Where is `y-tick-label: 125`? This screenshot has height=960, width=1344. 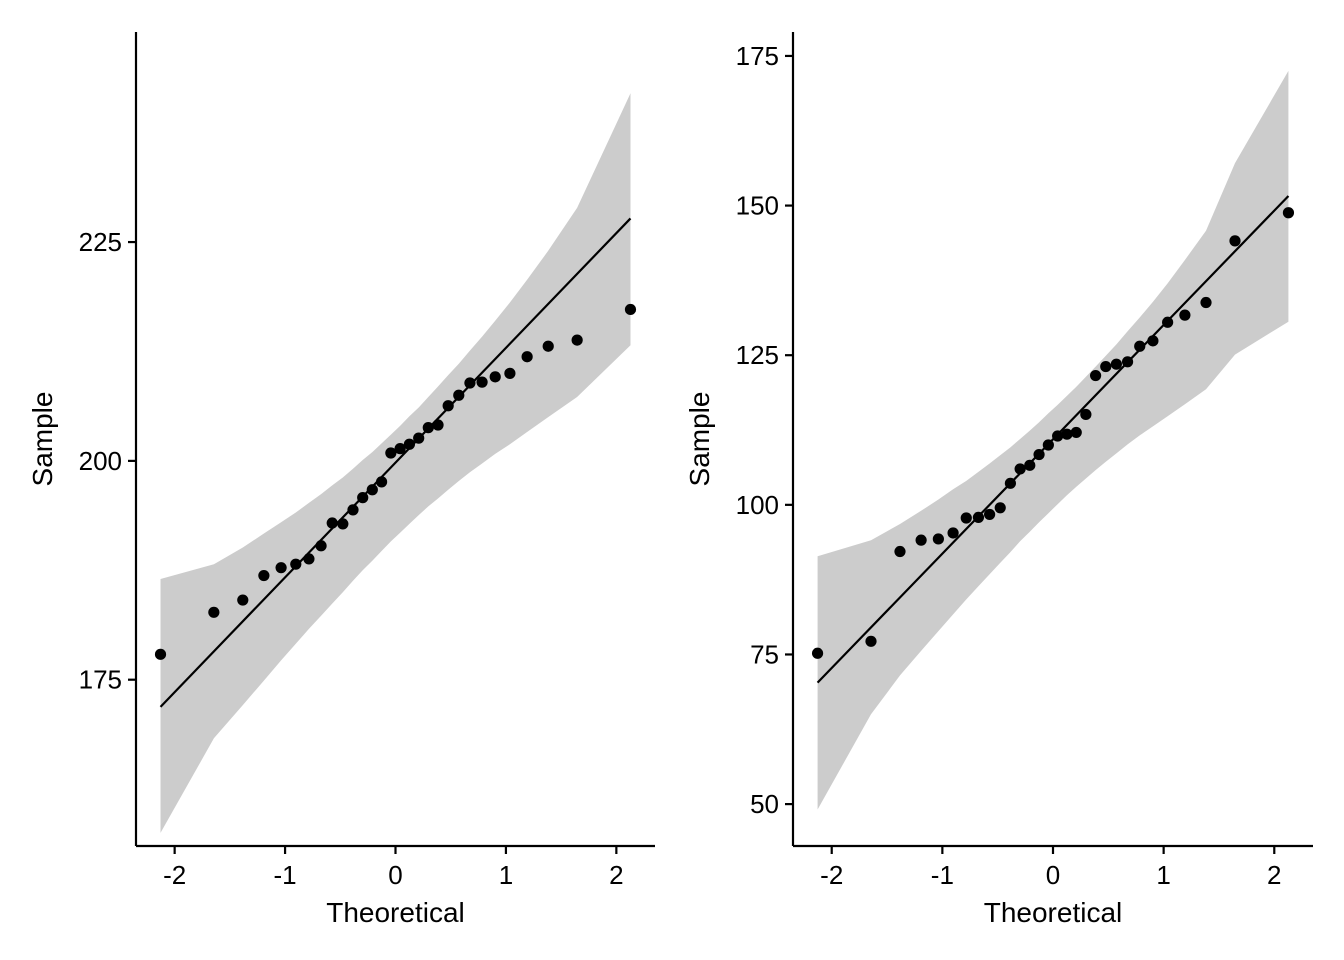
y-tick-label: 125 is located at coordinates (757, 355).